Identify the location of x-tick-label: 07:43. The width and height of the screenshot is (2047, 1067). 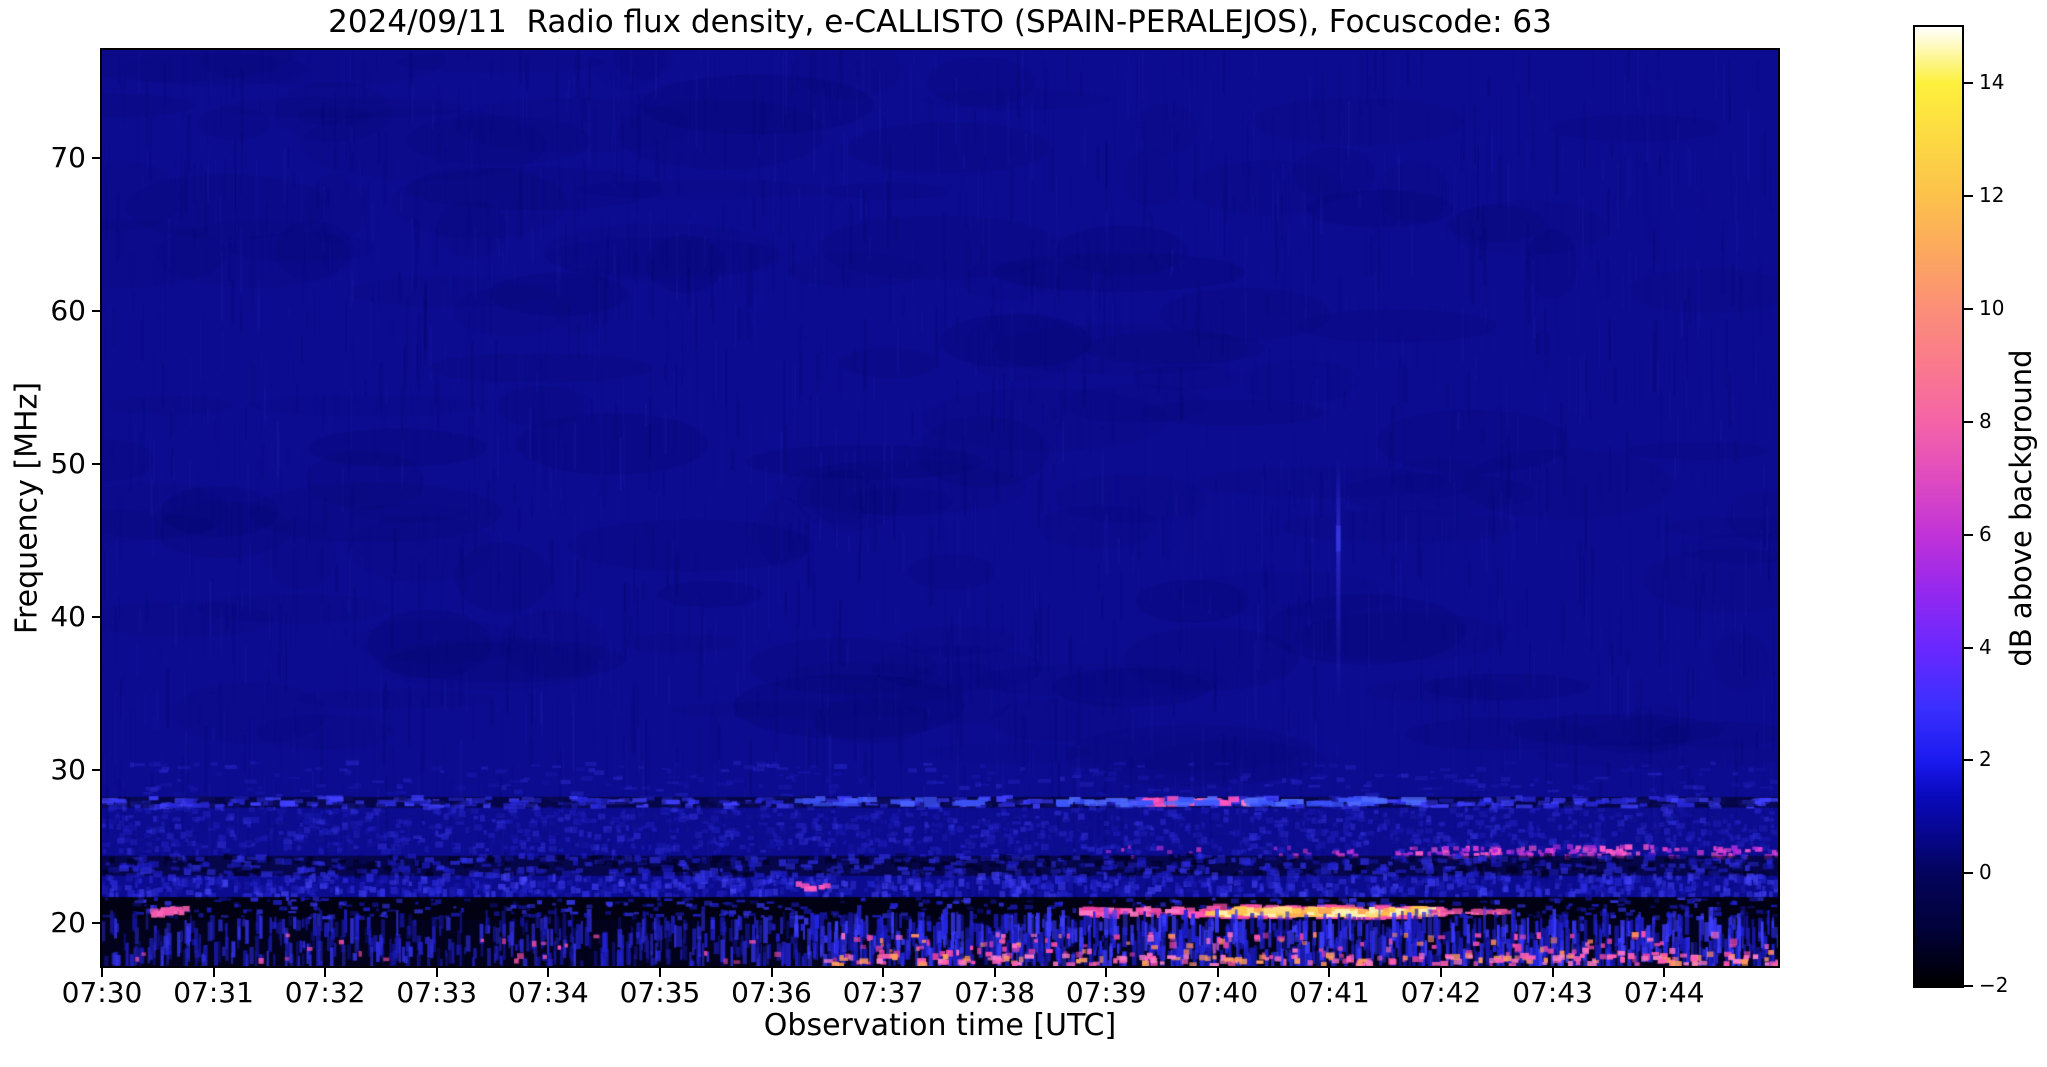
(1552, 992).